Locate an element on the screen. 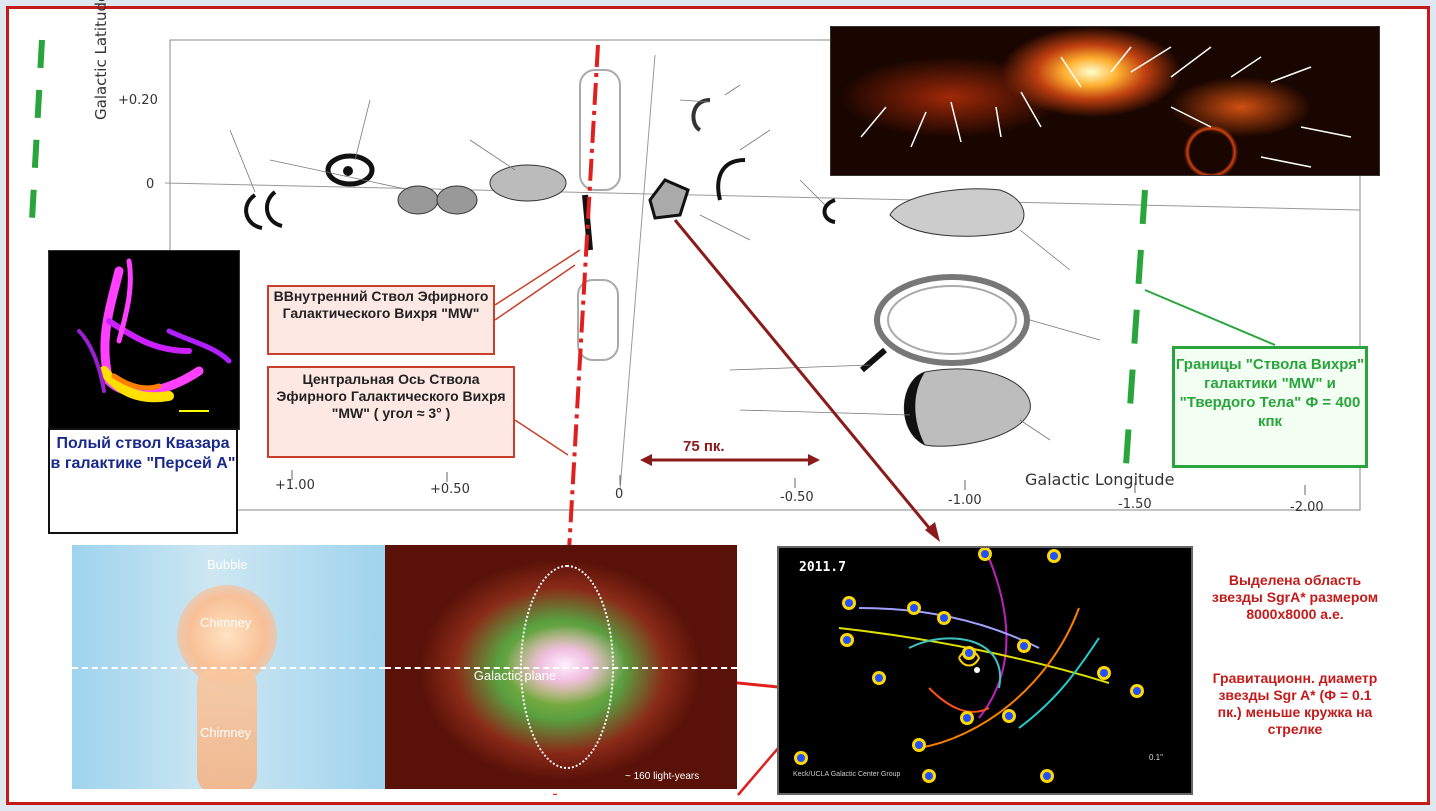 The width and height of the screenshot is (1436, 811). x-tick-label: +0.50 is located at coordinates (450, 489).